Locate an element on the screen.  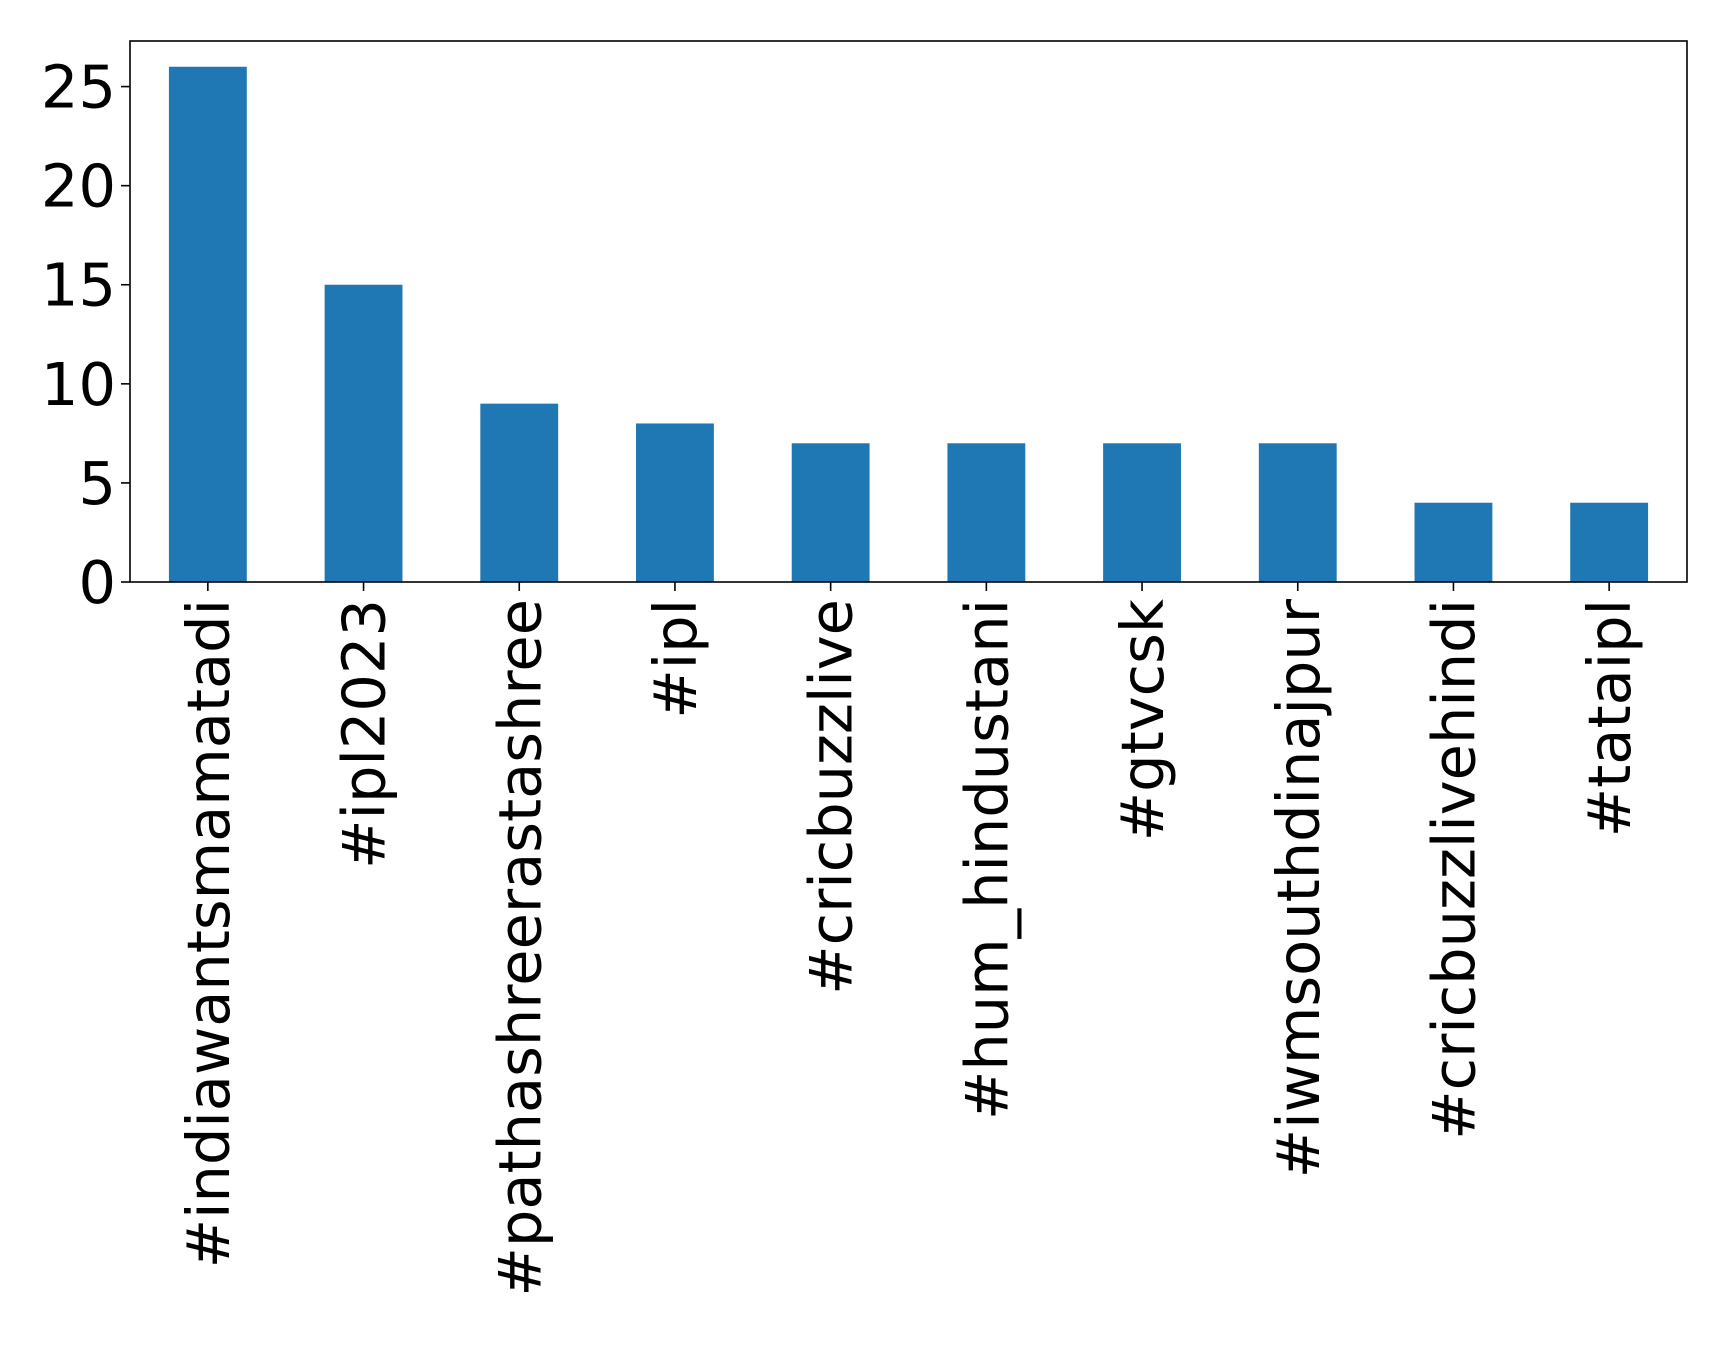
y-axis: 0 5 10 15 20 25 is located at coordinates (85, 335).